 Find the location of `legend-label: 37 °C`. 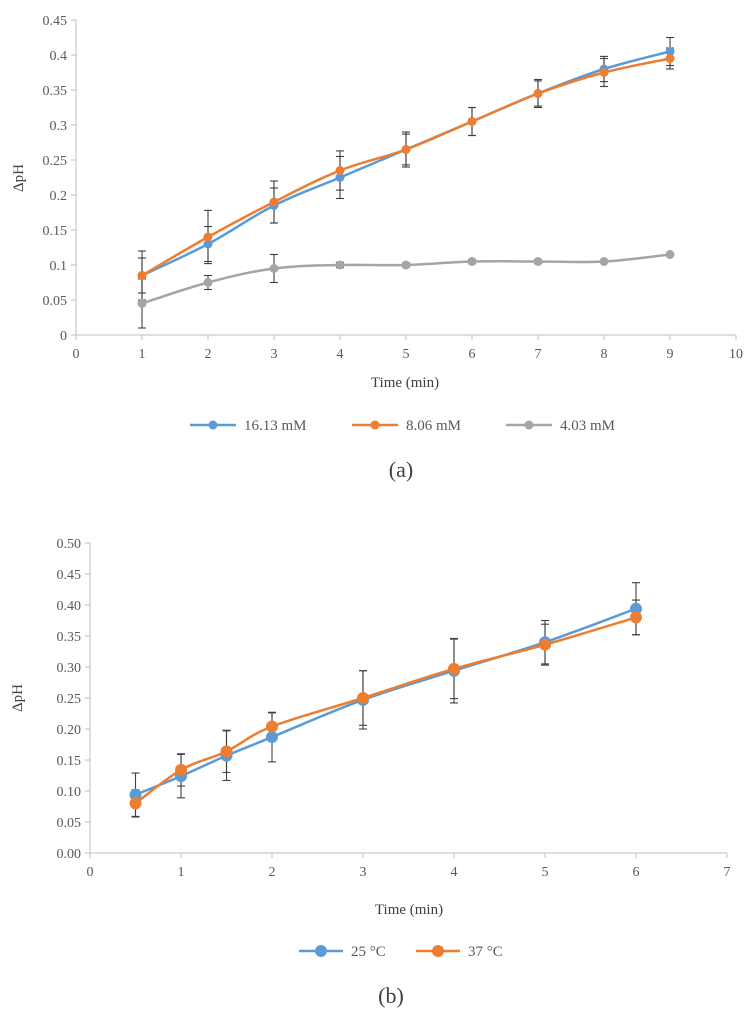

legend-label: 37 °C is located at coordinates (485, 952).